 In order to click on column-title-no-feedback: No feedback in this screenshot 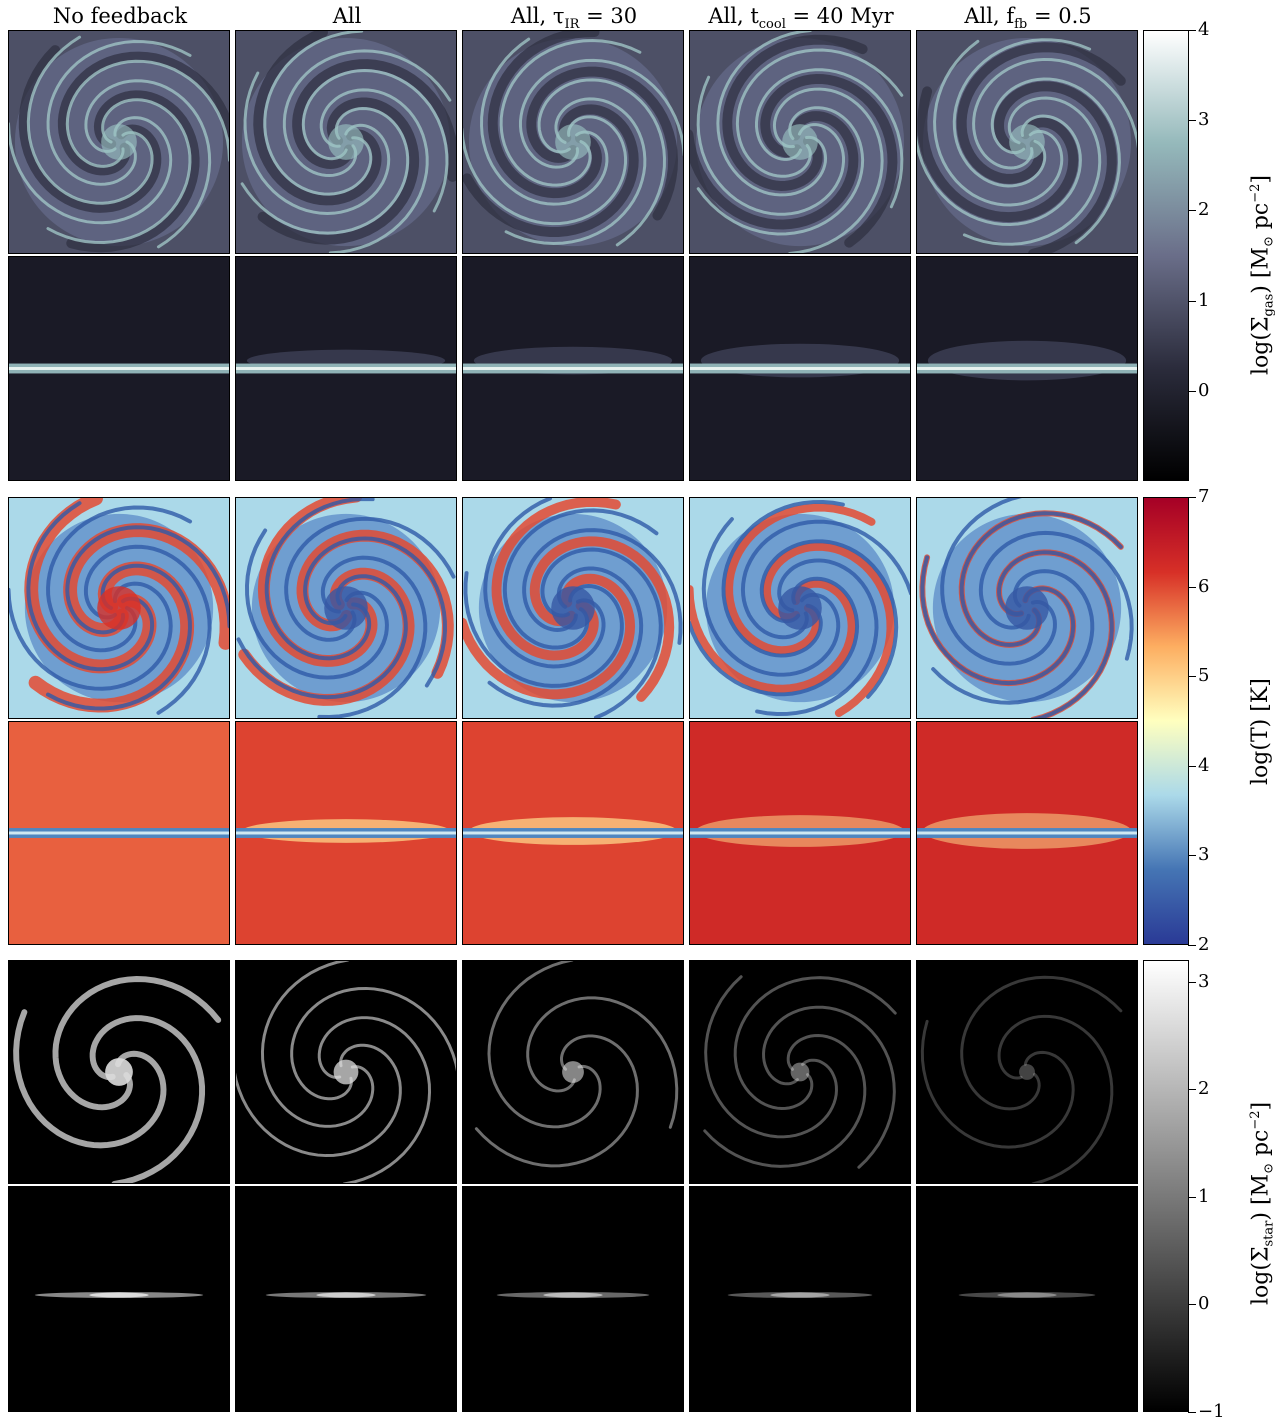, I will do `click(120, 16)`.